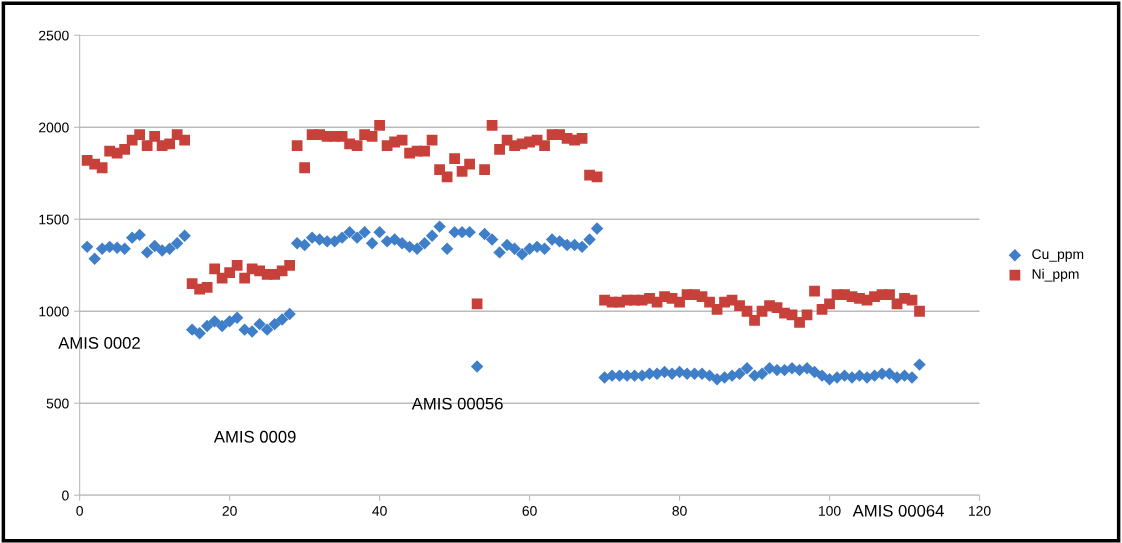  What do you see at coordinates (898, 510) in the screenshot?
I see `text: AMIS 00064` at bounding box center [898, 510].